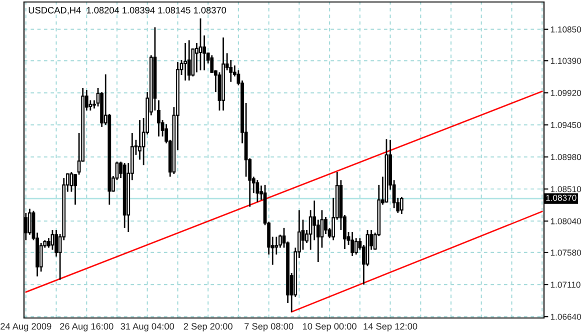 The width and height of the screenshot is (586, 336). What do you see at coordinates (147, 327) in the screenshot?
I see `x-tick-label: 31 Aug 04:00` at bounding box center [147, 327].